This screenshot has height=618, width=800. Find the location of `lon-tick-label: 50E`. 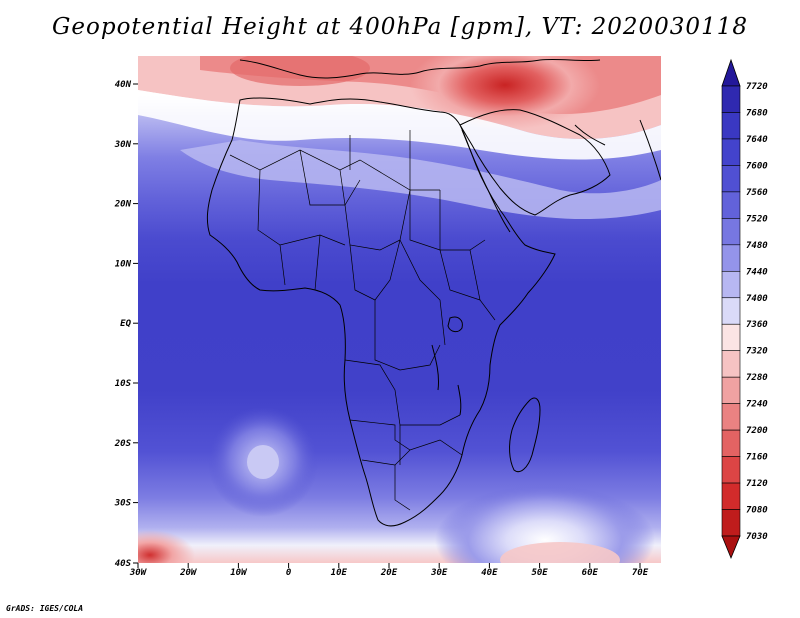

lon-tick-label: 50E is located at coordinates (539, 573).